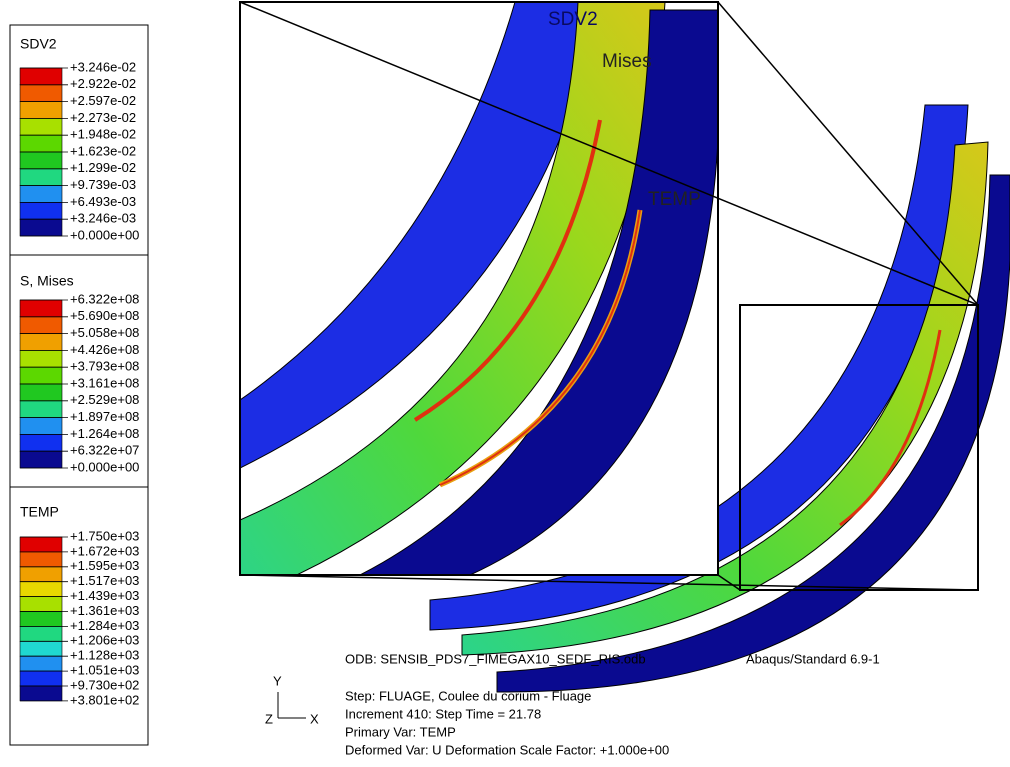 Image resolution: width=1010 pixels, height=767 pixels. What do you see at coordinates (104, 610) in the screenshot?
I see `legend-label: +1.361e+03` at bounding box center [104, 610].